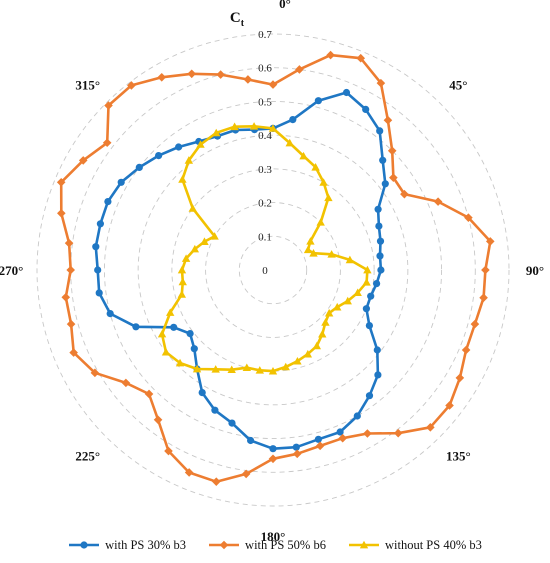 This screenshot has height=563, width=550. Describe the element at coordinates (265, 136) in the screenshot. I see `radial-tick-label: 0.4` at that location.